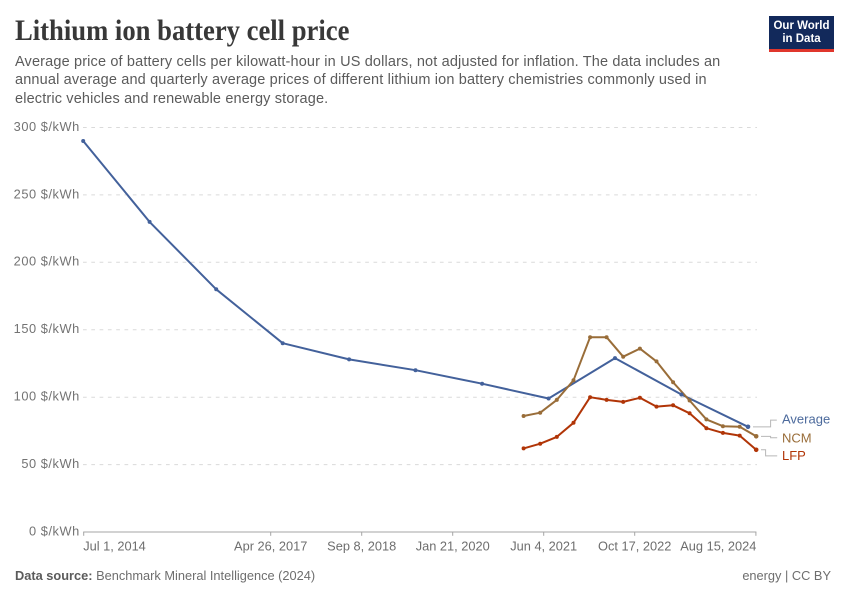 This screenshot has height=600, width=850. Describe the element at coordinates (54, 530) in the screenshot. I see `svg-text: 0 $/kWh` at that location.